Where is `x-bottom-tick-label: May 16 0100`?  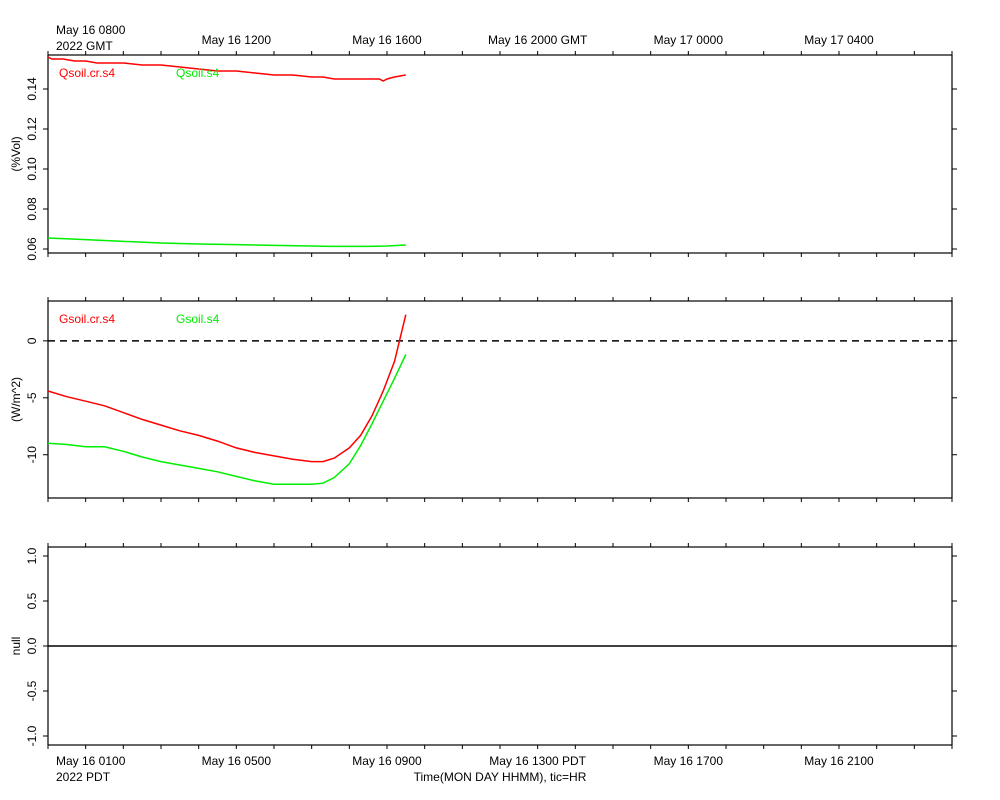
x-bottom-tick-label: May 16 0100 is located at coordinates (91, 761).